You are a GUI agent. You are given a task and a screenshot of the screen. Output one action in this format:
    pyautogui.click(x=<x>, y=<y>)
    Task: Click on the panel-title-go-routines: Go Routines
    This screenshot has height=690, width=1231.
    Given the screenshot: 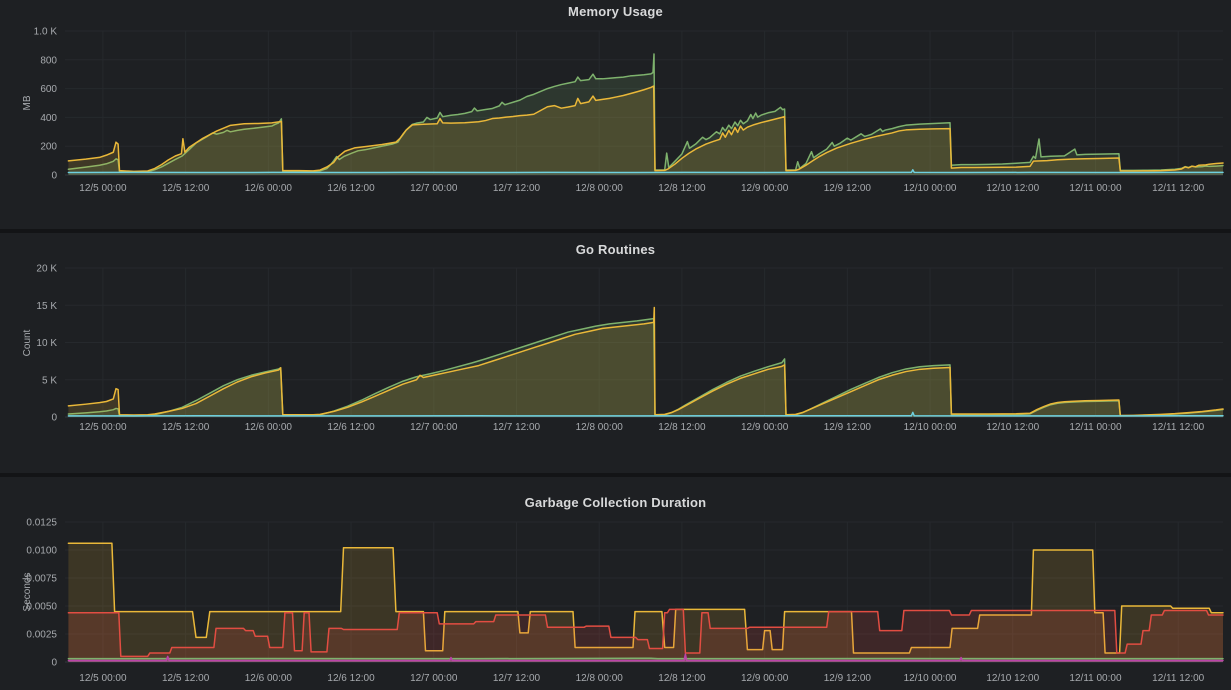 What is the action you would take?
    pyautogui.click(x=615, y=249)
    